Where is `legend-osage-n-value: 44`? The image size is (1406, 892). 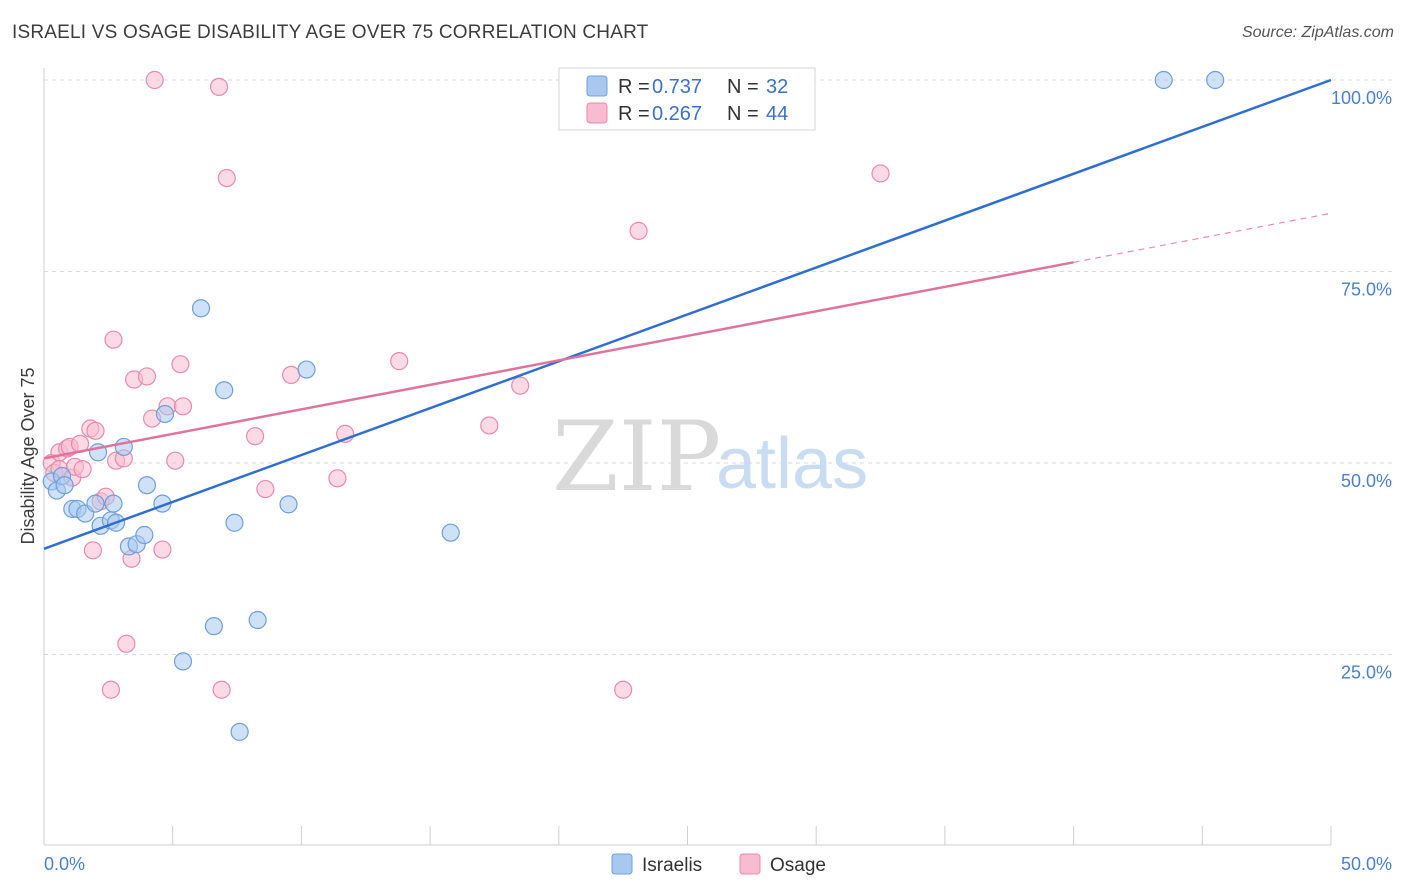 legend-osage-n-value: 44 is located at coordinates (777, 114).